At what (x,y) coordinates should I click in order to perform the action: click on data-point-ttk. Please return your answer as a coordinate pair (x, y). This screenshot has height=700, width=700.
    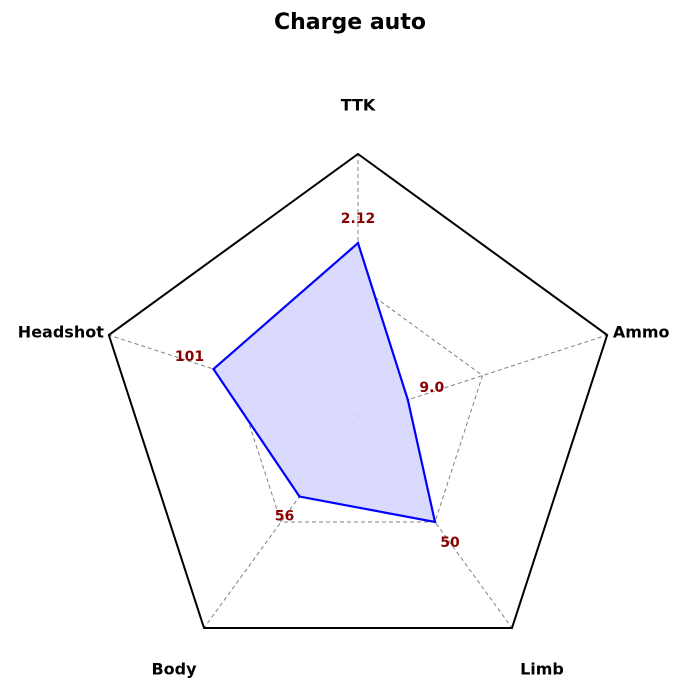
    Looking at the image, I should click on (358, 243).